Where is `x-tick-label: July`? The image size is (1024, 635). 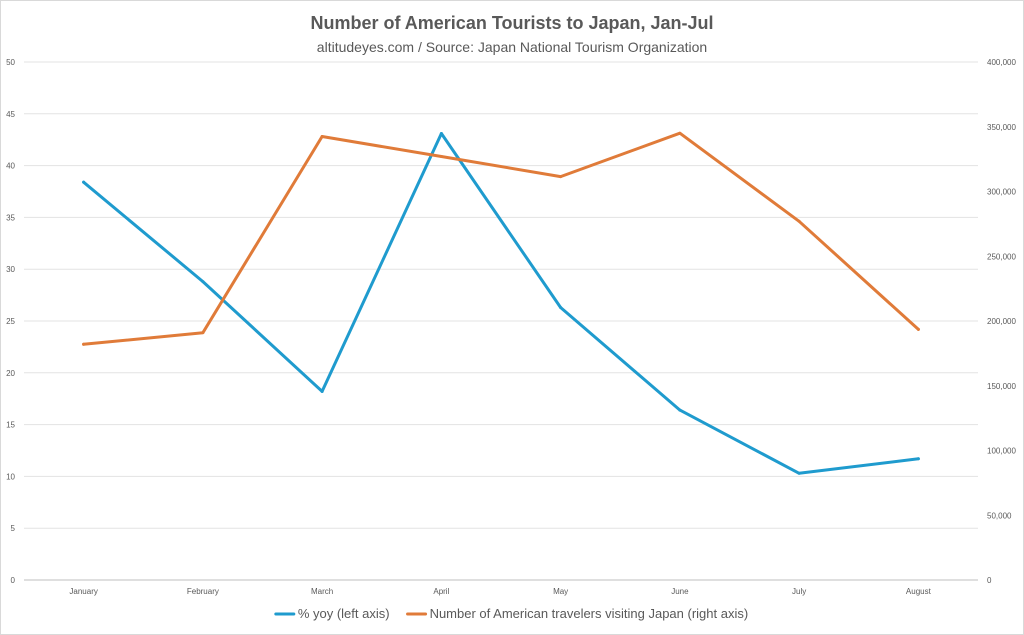 x-tick-label: July is located at coordinates (799, 591).